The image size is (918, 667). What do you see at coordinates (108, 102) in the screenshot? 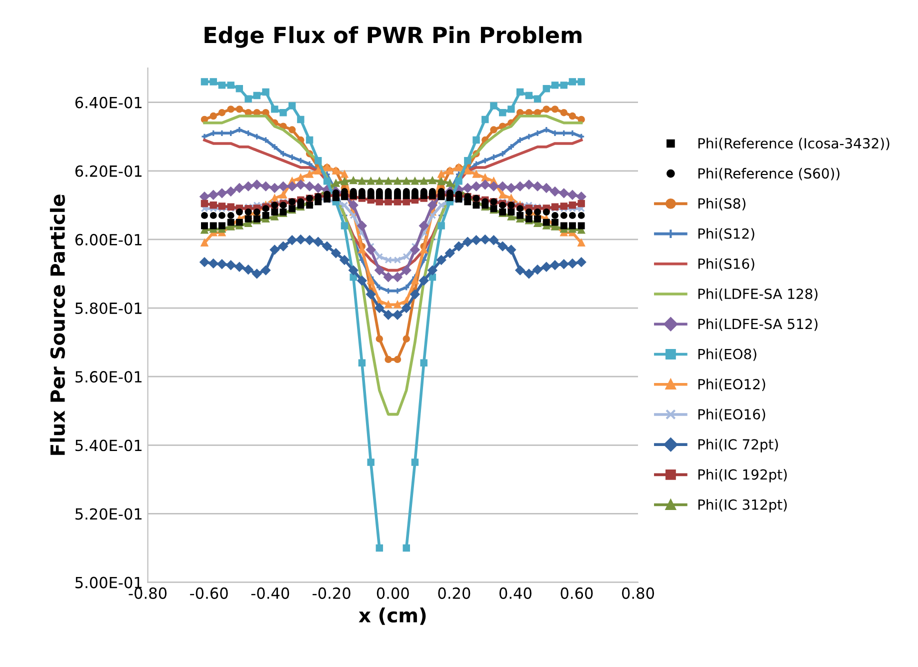
I see `y-tick-label: 6.40E-01` at bounding box center [108, 102].